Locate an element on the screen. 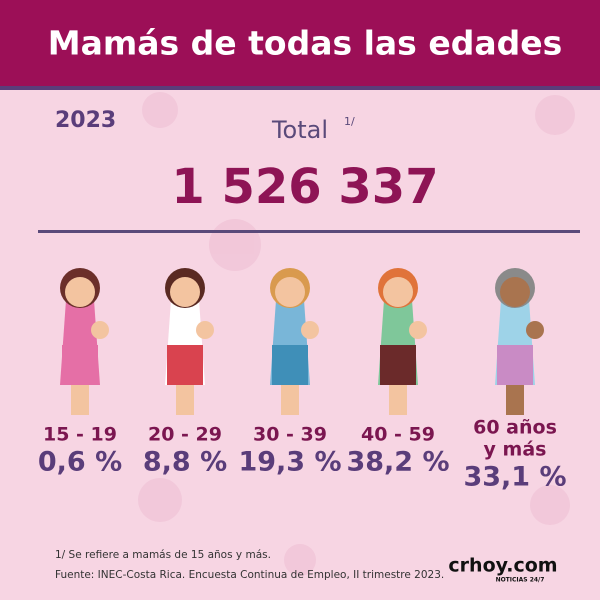  year: 2023 is located at coordinates (85, 120).